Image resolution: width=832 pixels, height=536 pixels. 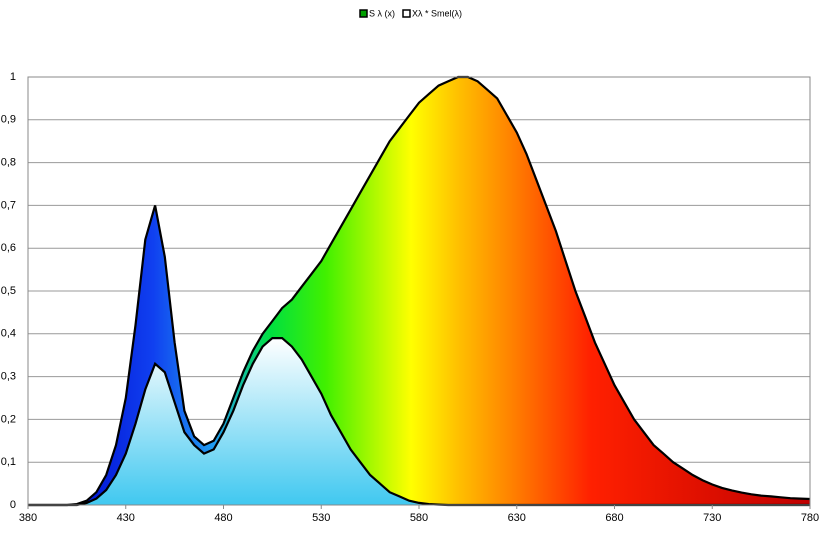 I want to click on legend: S λ (x) Xλ * Smel(λ), so click(x=410, y=13).